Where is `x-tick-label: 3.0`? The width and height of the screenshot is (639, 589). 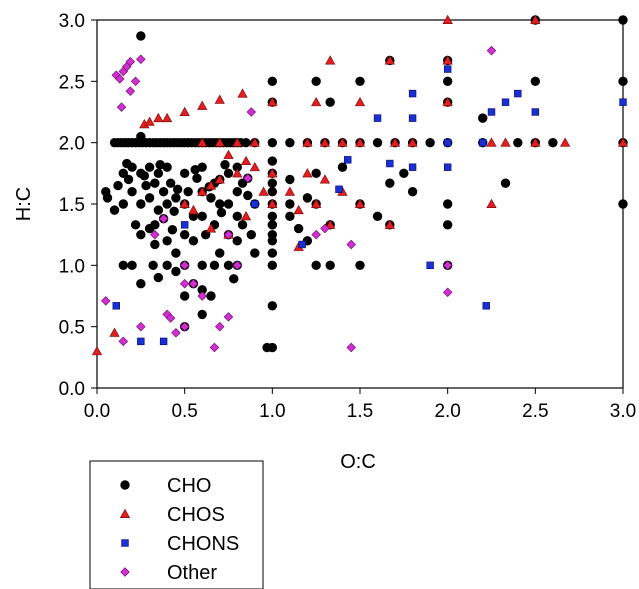 x-tick-label: 3.0 is located at coordinates (623, 411).